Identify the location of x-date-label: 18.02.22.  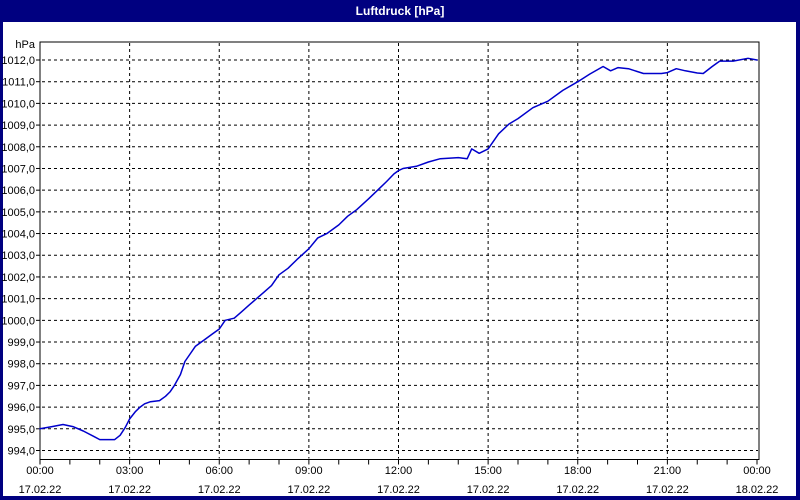
(757, 490).